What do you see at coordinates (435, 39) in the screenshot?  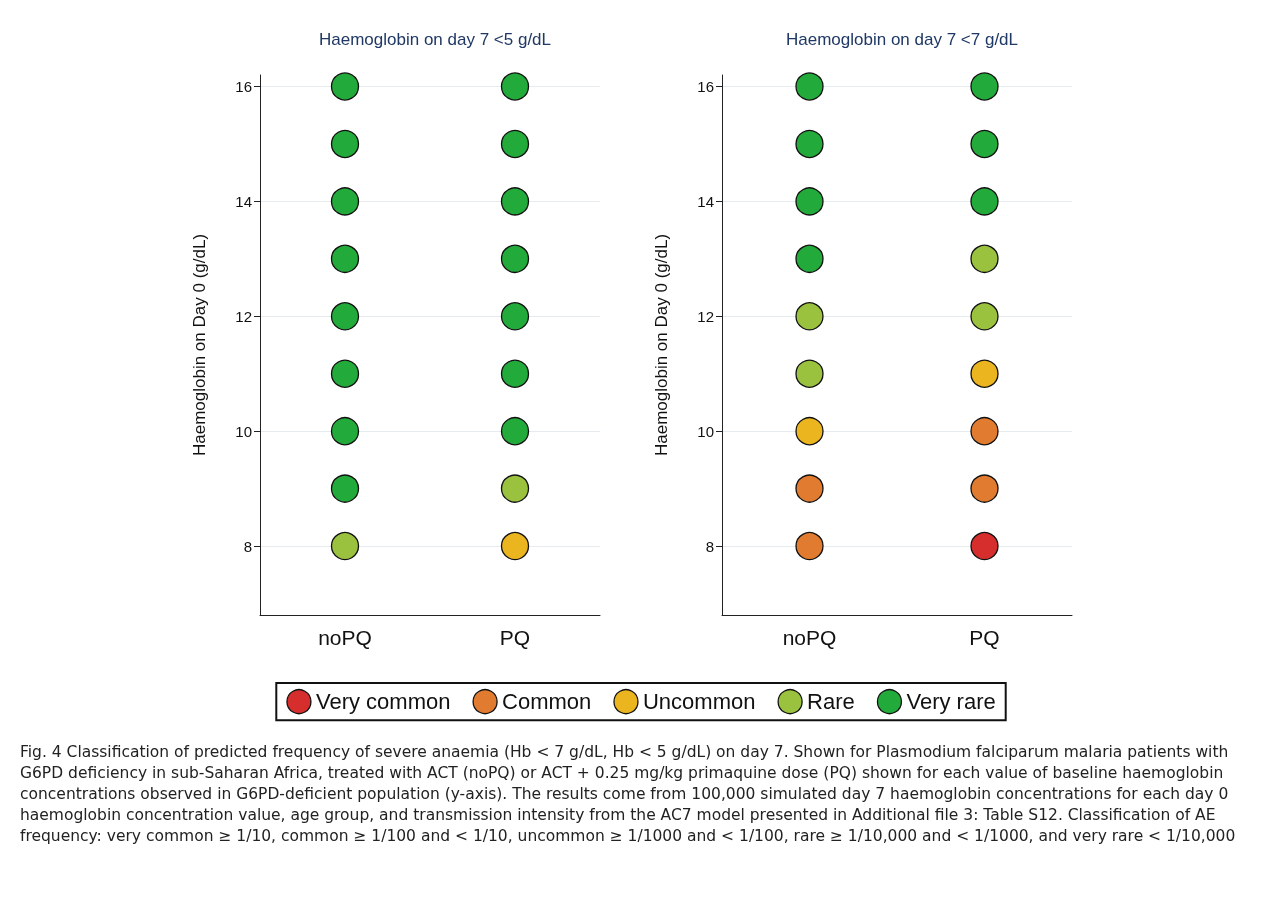 I see `chart-title: Haemoglobin on day 7 <5 g/dL` at bounding box center [435, 39].